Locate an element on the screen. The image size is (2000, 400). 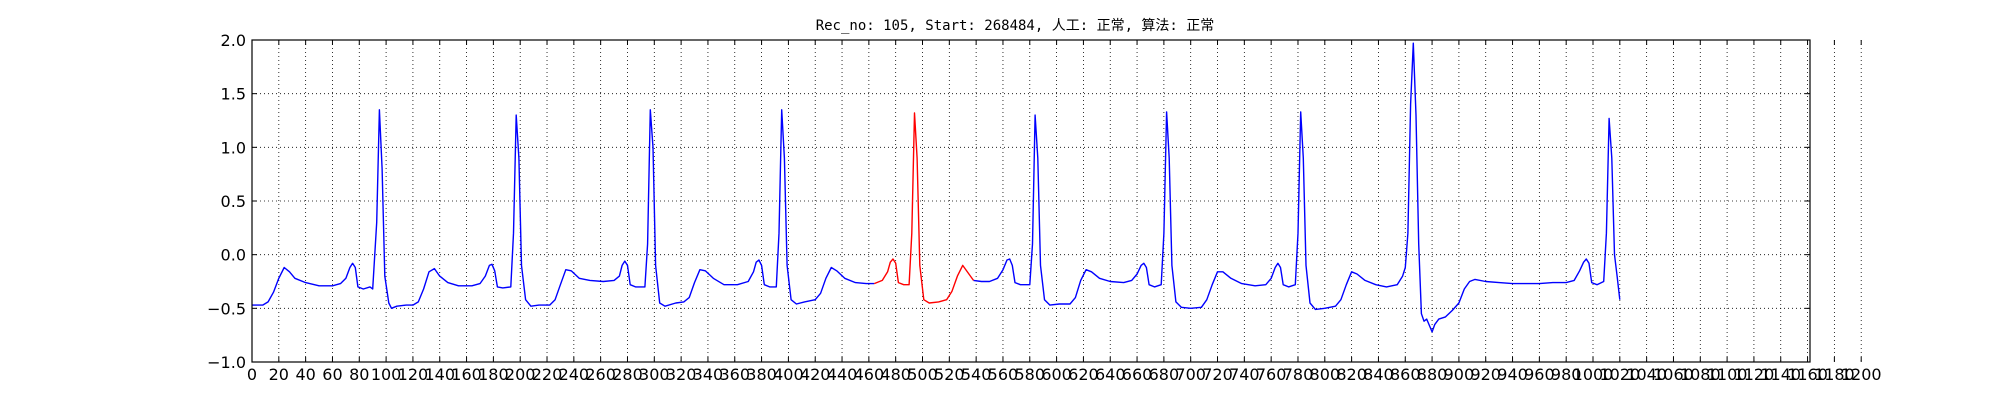
x-tick-label: 480 is located at coordinates (895, 374).